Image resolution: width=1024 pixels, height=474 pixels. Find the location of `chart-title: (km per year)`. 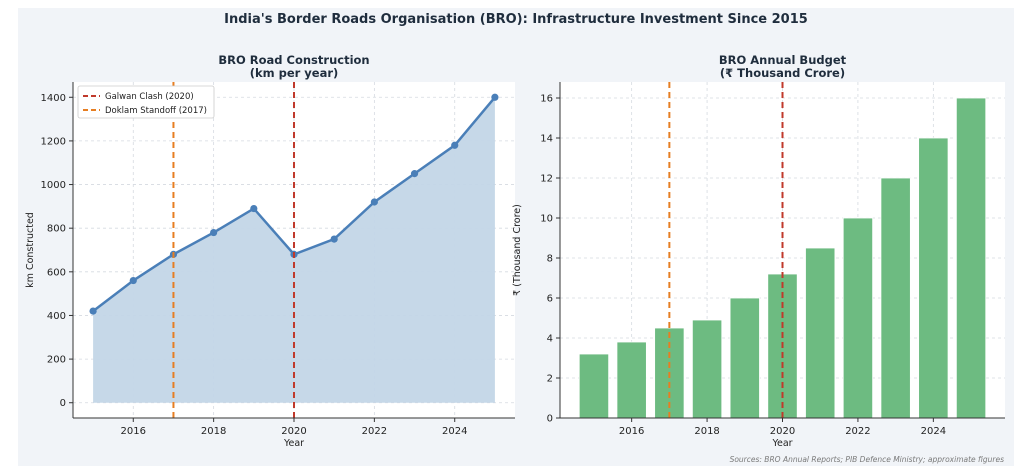

chart-title: (km per year) is located at coordinates (294, 73).